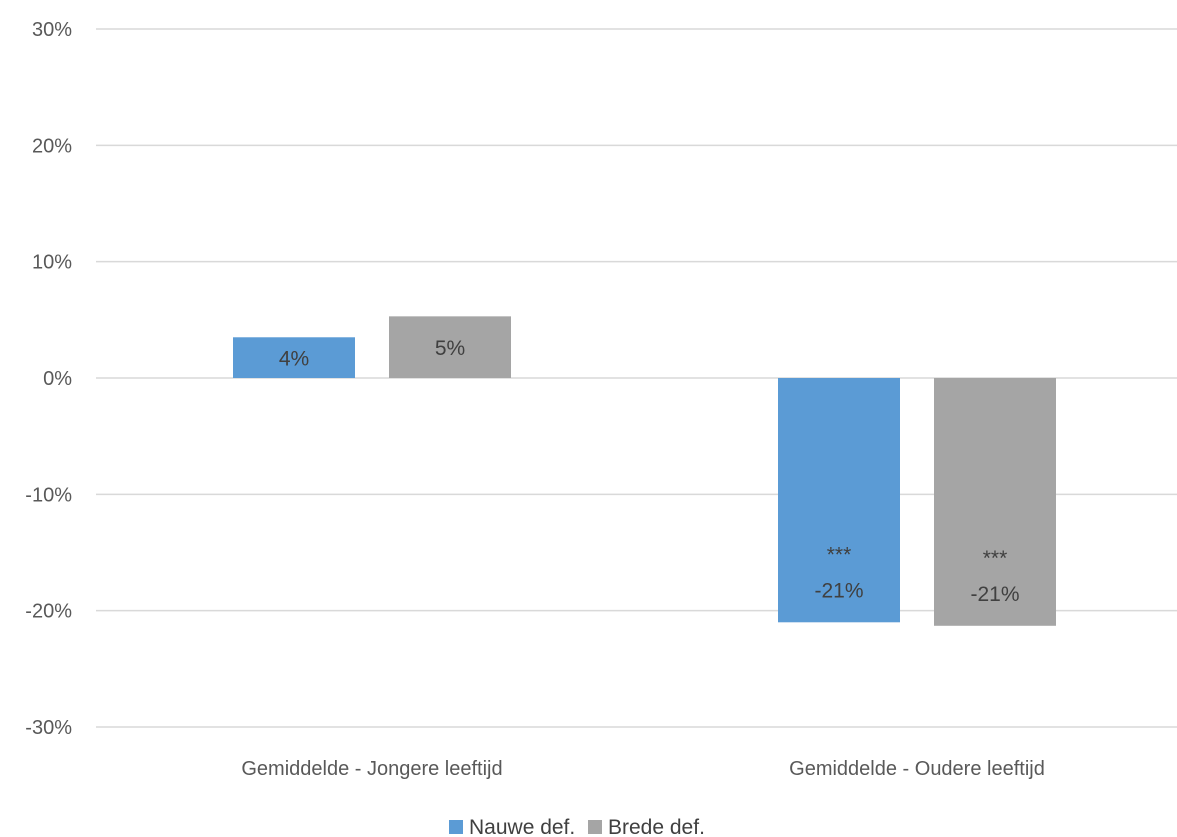 This screenshot has width=1177, height=837. I want to click on y-axis-tick-labels: 30% 20% 10% 0% -10% -20% -30%, so click(48, 379).